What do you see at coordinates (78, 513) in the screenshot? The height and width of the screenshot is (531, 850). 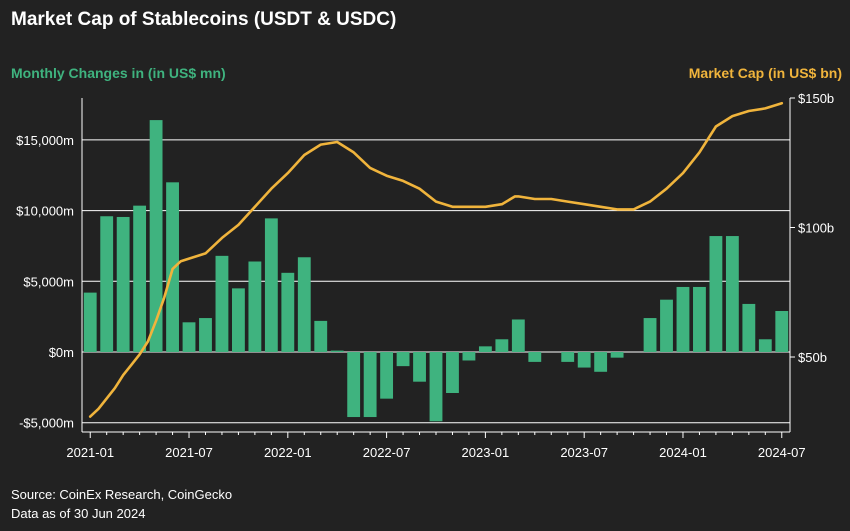 I see `data-date-line: Data as of 30 Jun 2024` at bounding box center [78, 513].